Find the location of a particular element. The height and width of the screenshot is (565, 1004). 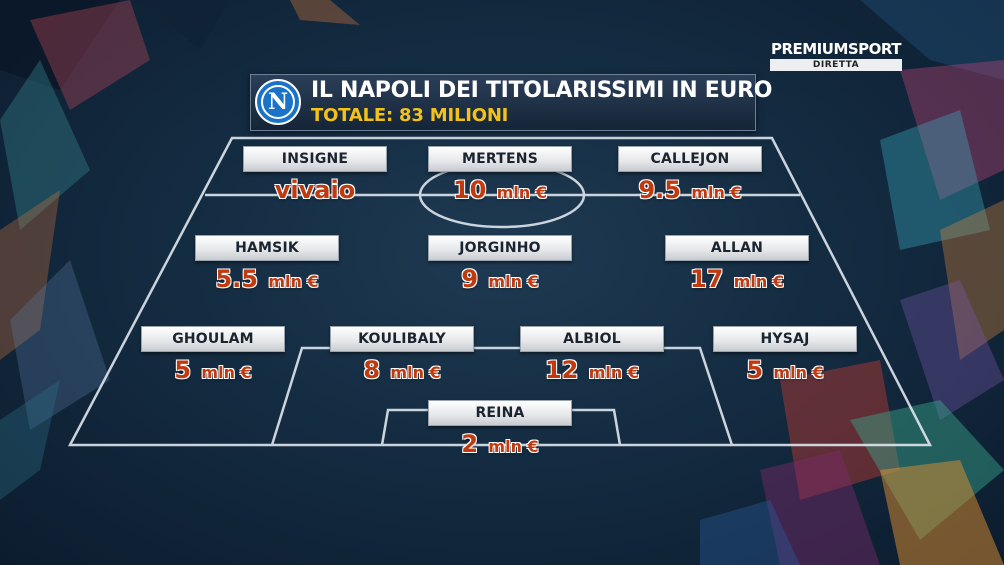

player-name: KOULIBALY is located at coordinates (402, 339).